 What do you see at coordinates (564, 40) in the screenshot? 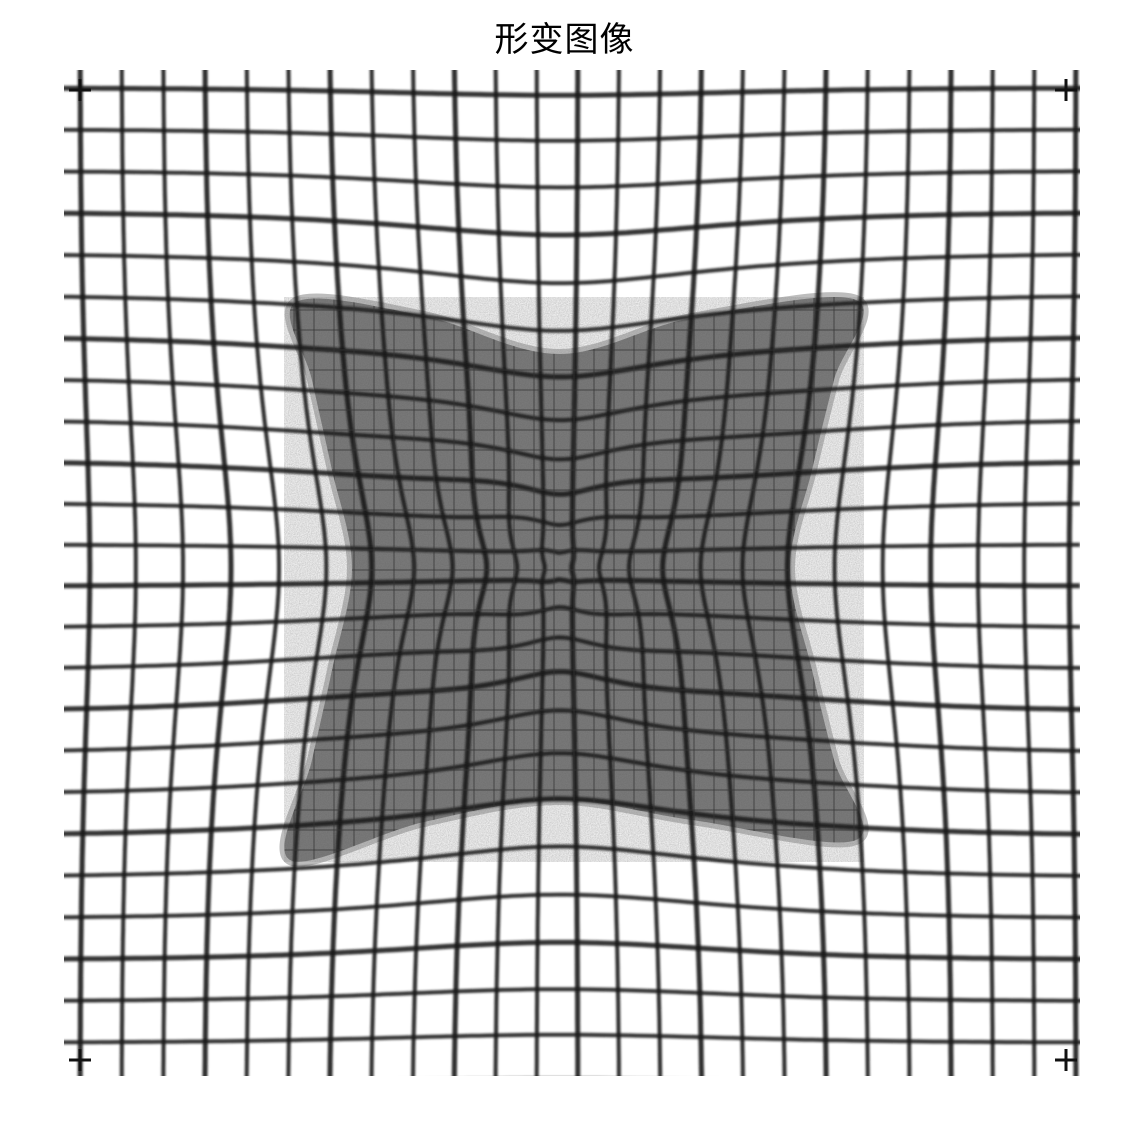
I see `figure-title: 形变图像` at bounding box center [564, 40].